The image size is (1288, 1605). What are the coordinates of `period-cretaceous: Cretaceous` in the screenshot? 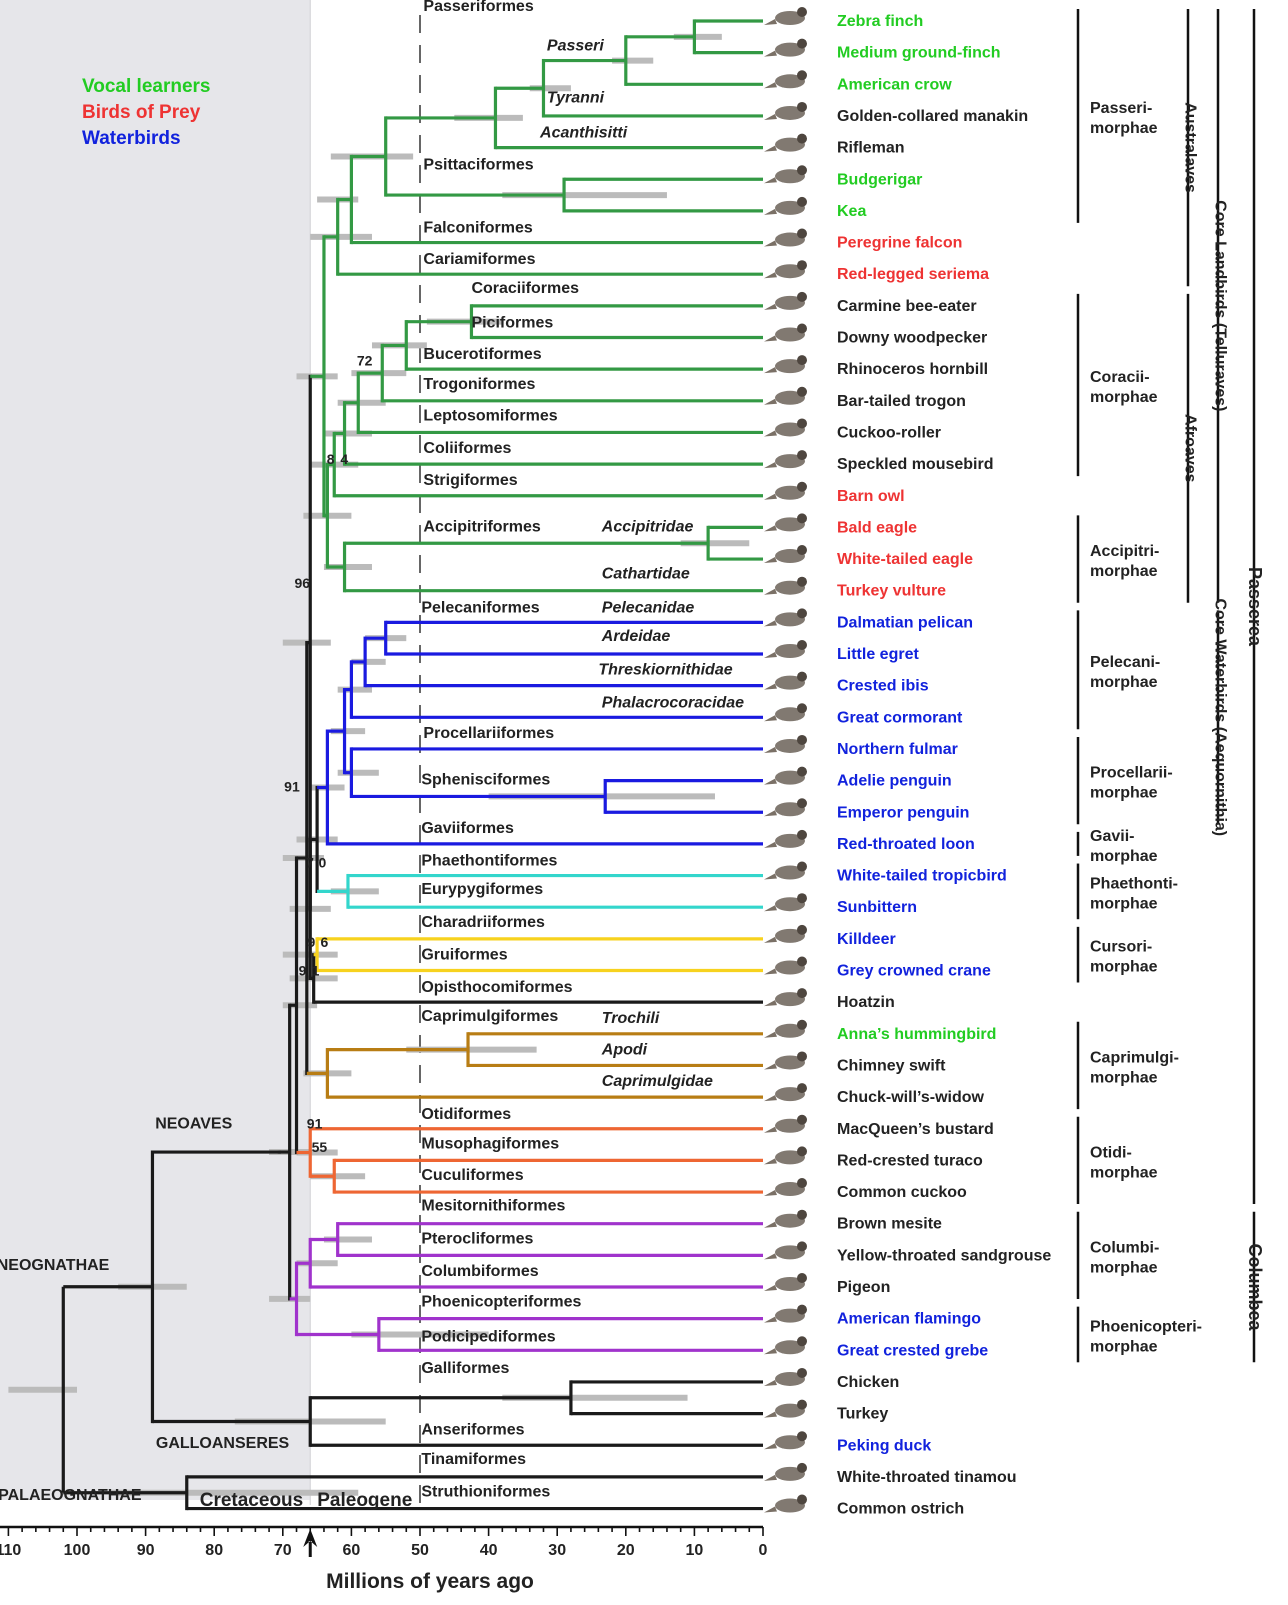 It's located at (252, 1500).